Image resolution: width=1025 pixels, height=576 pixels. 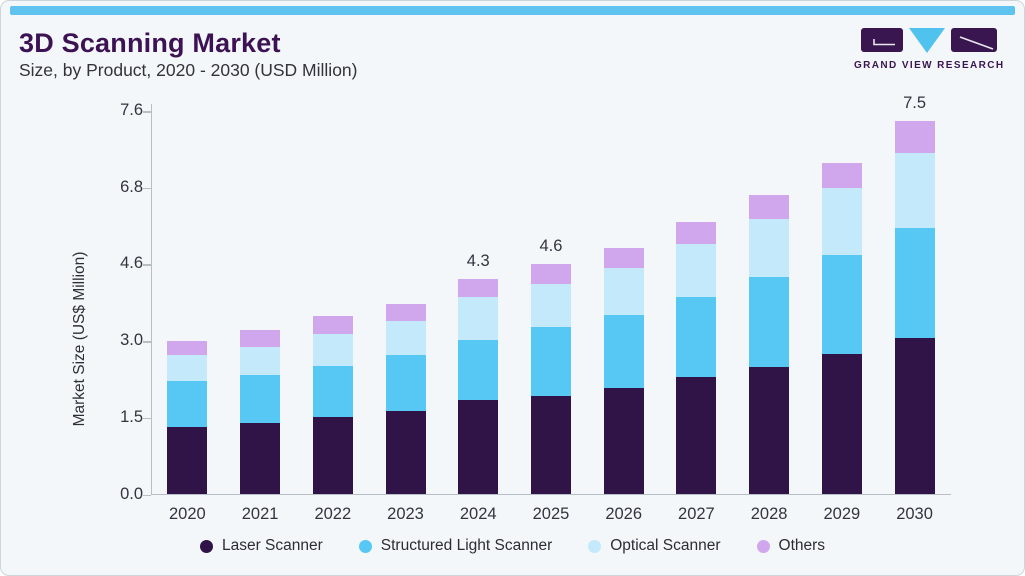 I want to click on legend-label-optical-scanner: Optical Scanner, so click(x=665, y=545).